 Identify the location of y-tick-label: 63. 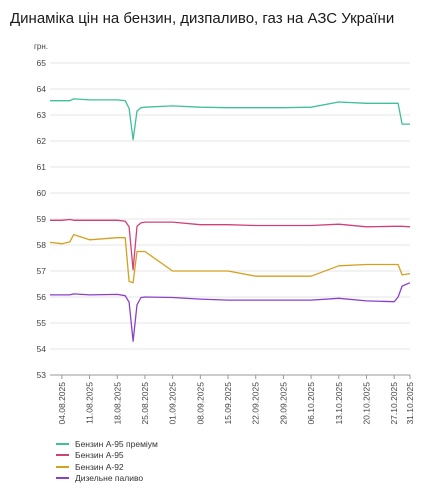
(42, 115).